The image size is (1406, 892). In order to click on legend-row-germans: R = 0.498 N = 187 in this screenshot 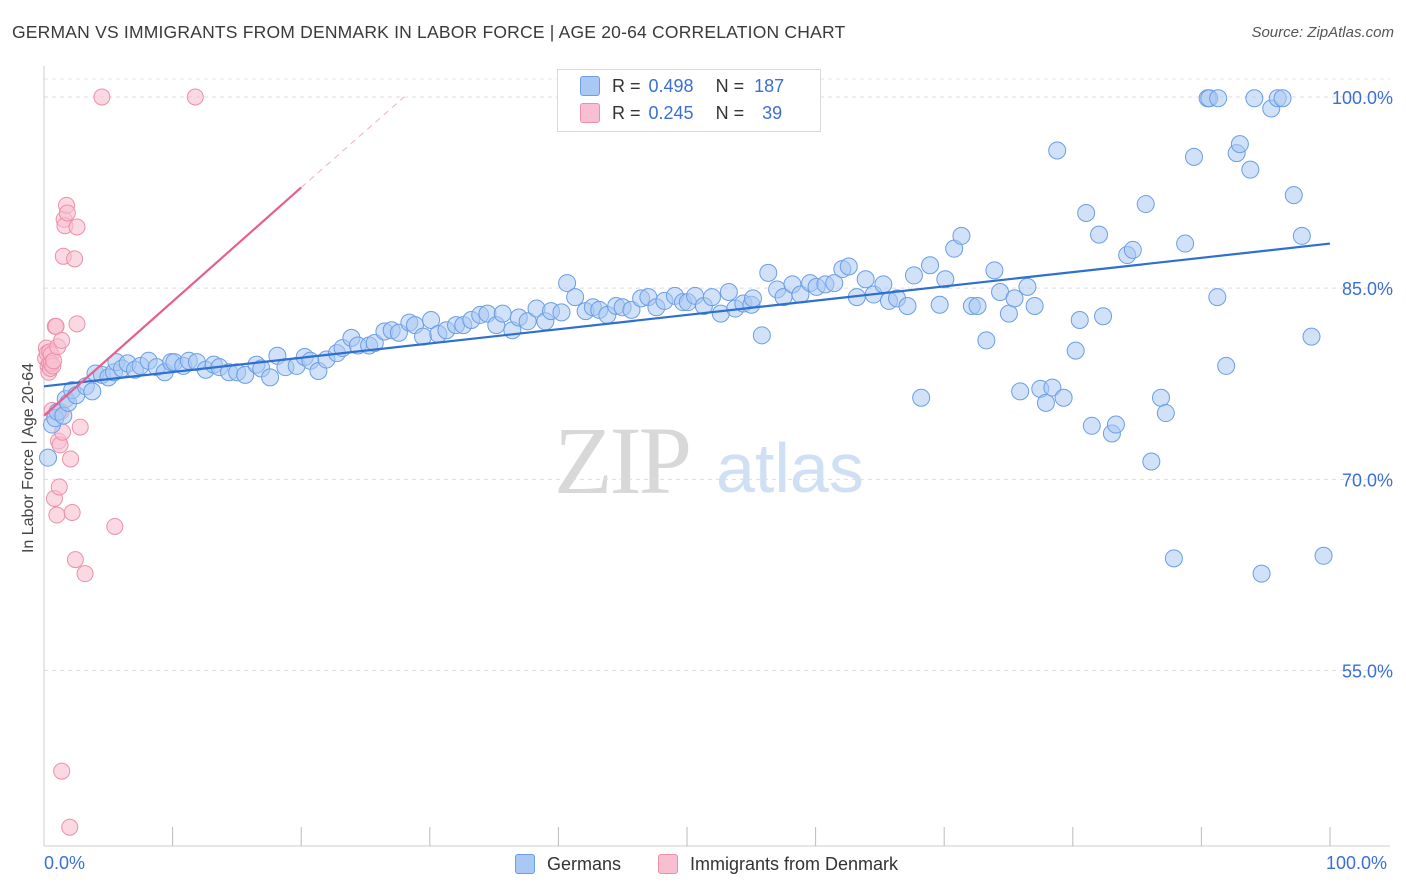, I will do `click(682, 86)`.